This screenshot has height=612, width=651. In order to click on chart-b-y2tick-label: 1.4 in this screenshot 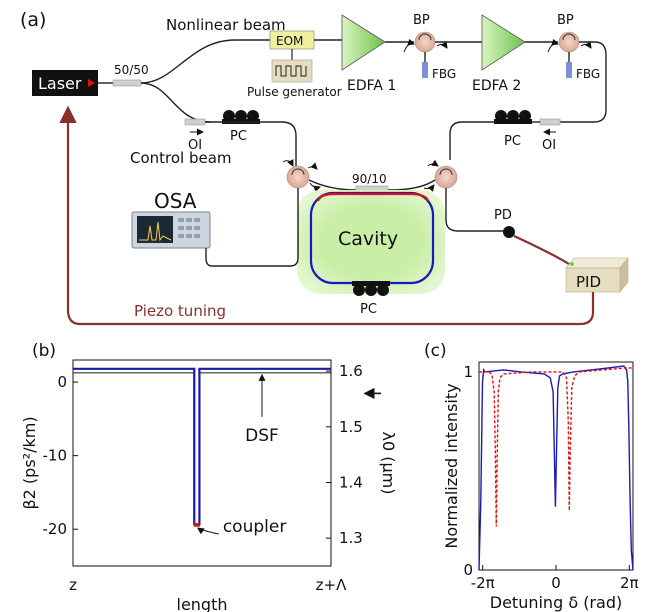, I will do `click(351, 482)`.